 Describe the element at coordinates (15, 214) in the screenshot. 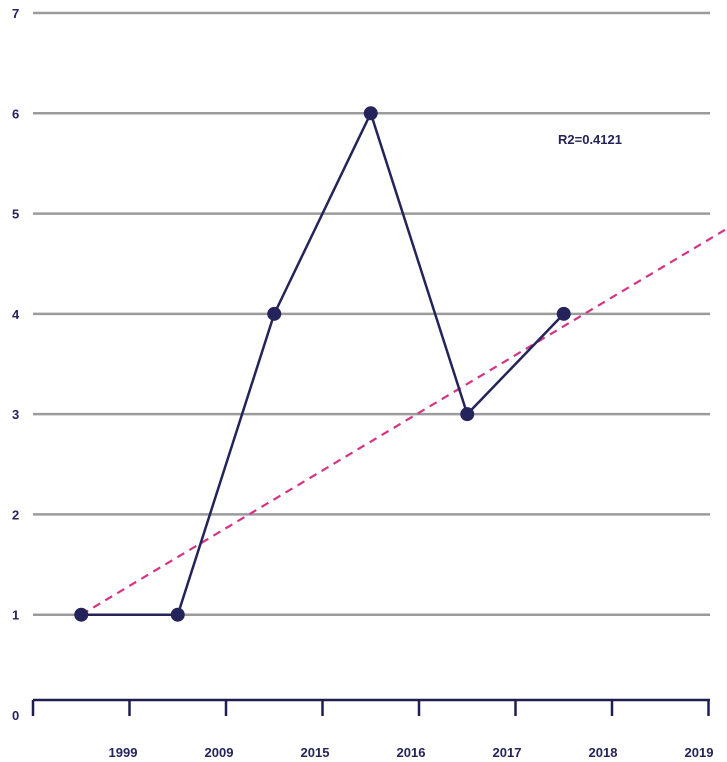

I see `y-tick-label-5: 5` at that location.